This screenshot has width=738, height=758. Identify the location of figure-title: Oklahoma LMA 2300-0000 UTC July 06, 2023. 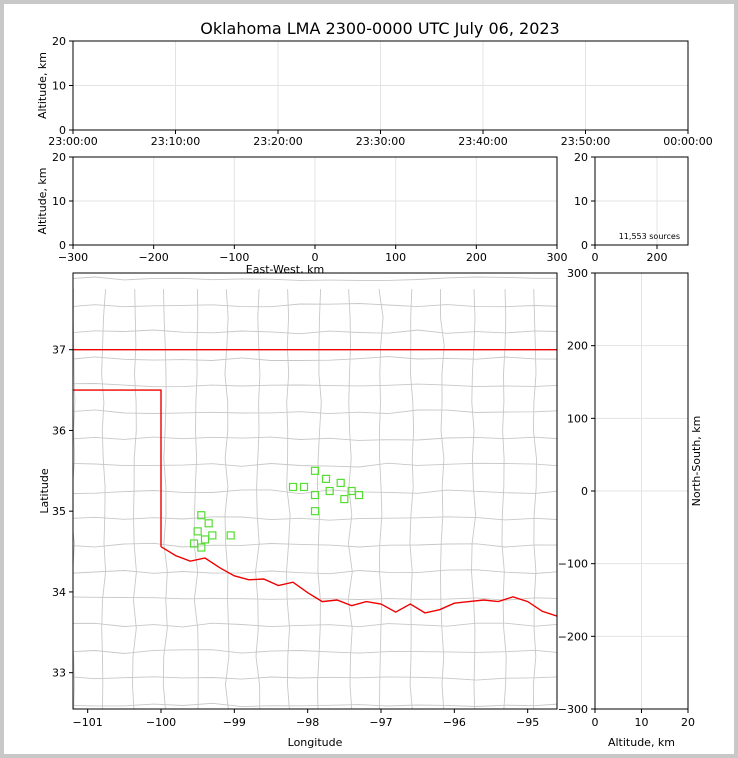
(379, 28).